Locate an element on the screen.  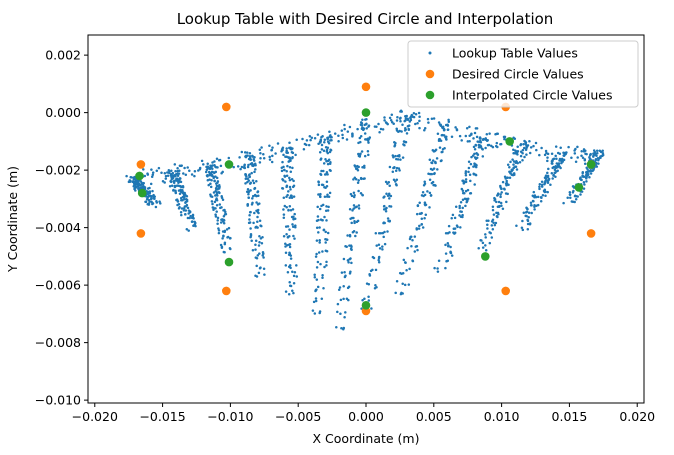
legend-box is located at coordinates (523, 74).